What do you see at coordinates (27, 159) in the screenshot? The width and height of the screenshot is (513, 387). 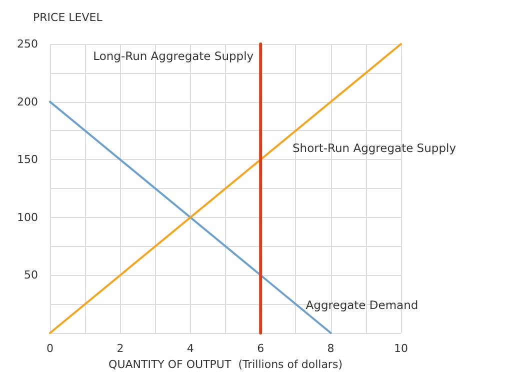 I see `y-tick-label: 150` at bounding box center [27, 159].